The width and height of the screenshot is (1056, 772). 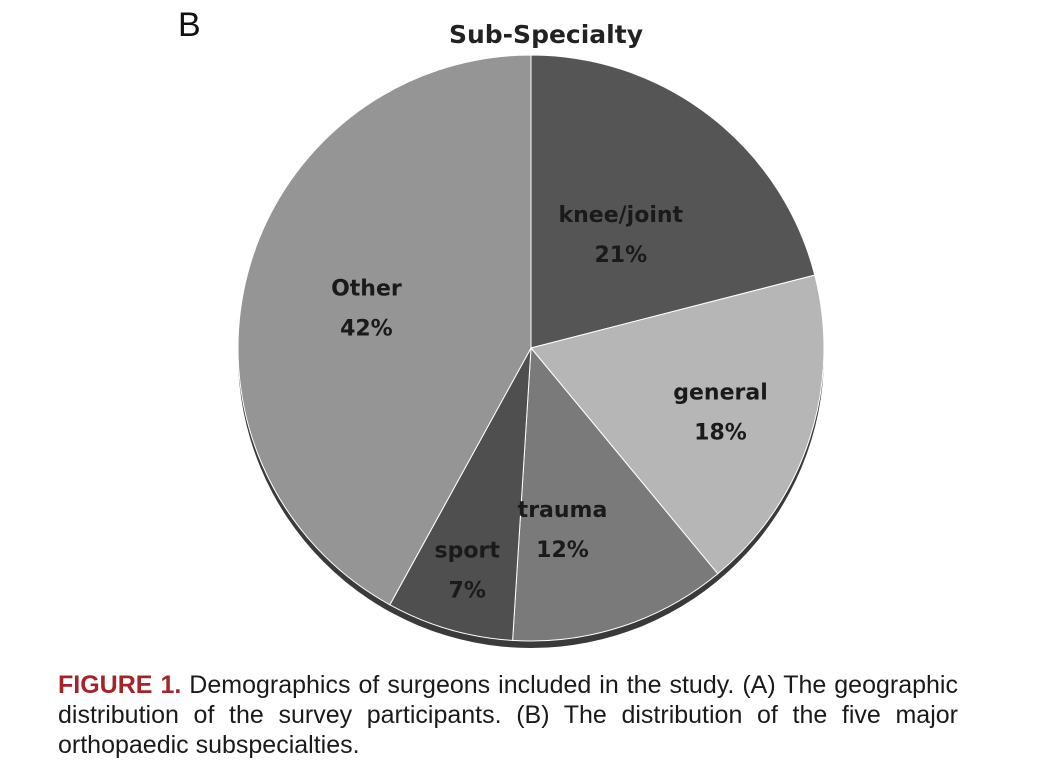 I want to click on pie-slice-general, so click(x=677, y=424).